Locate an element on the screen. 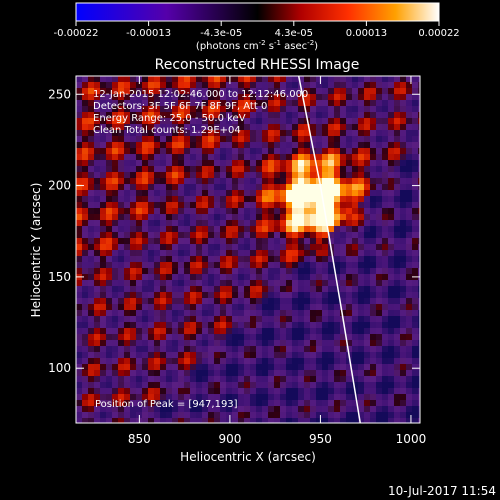  colorbar-tick-label: -4.3e-05 is located at coordinates (221, 33).